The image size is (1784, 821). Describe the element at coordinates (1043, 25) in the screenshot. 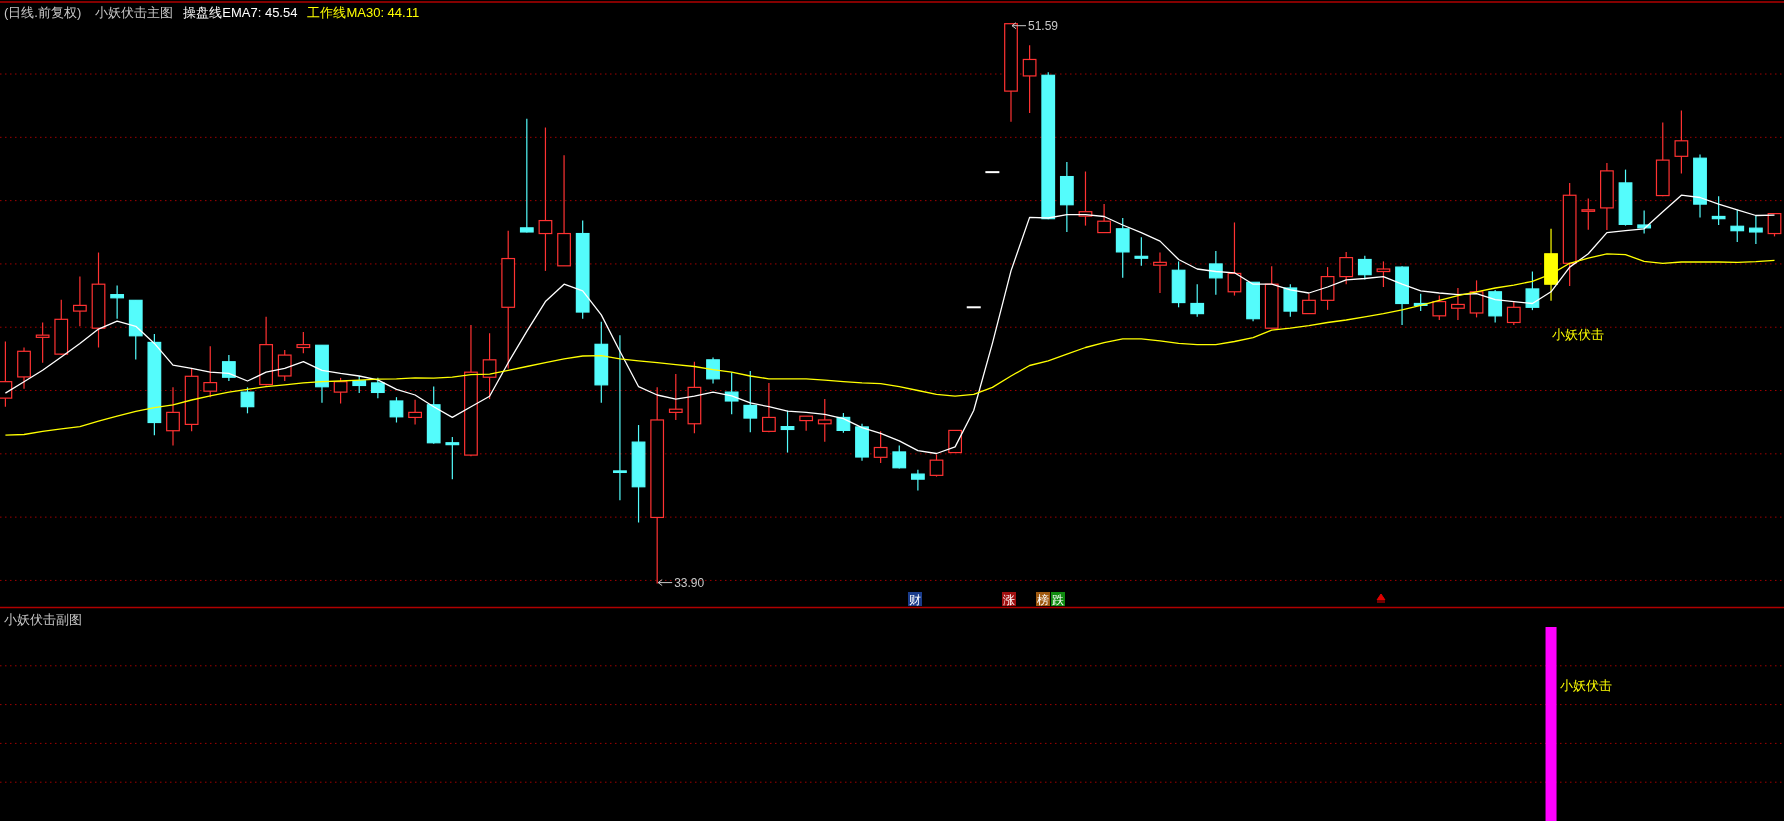

I see `annotation: 51.59` at that location.